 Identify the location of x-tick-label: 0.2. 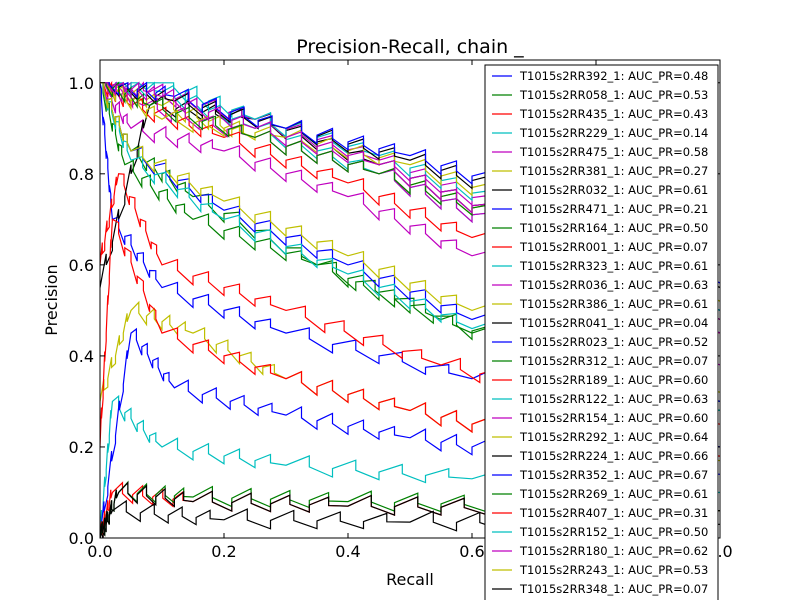
(223, 551).